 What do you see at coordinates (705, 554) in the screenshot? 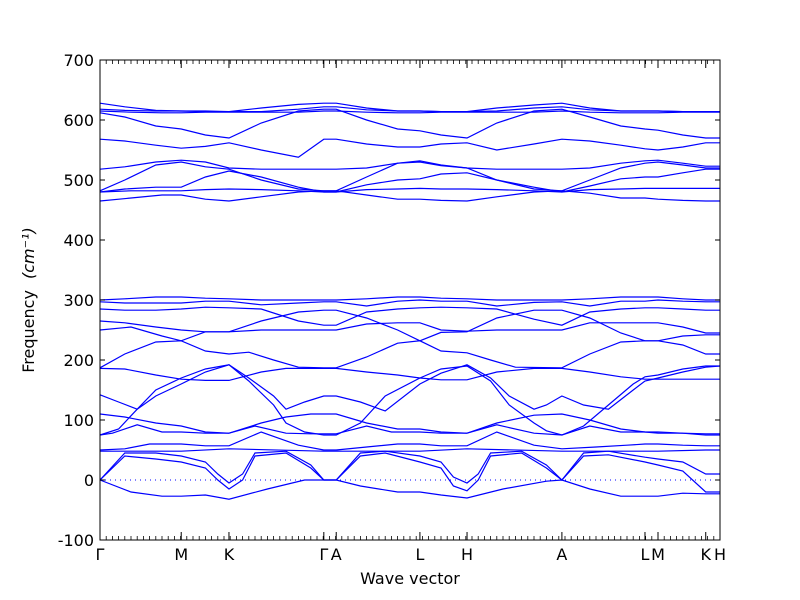
I see `x-tick-label-10: K` at bounding box center [705, 554].